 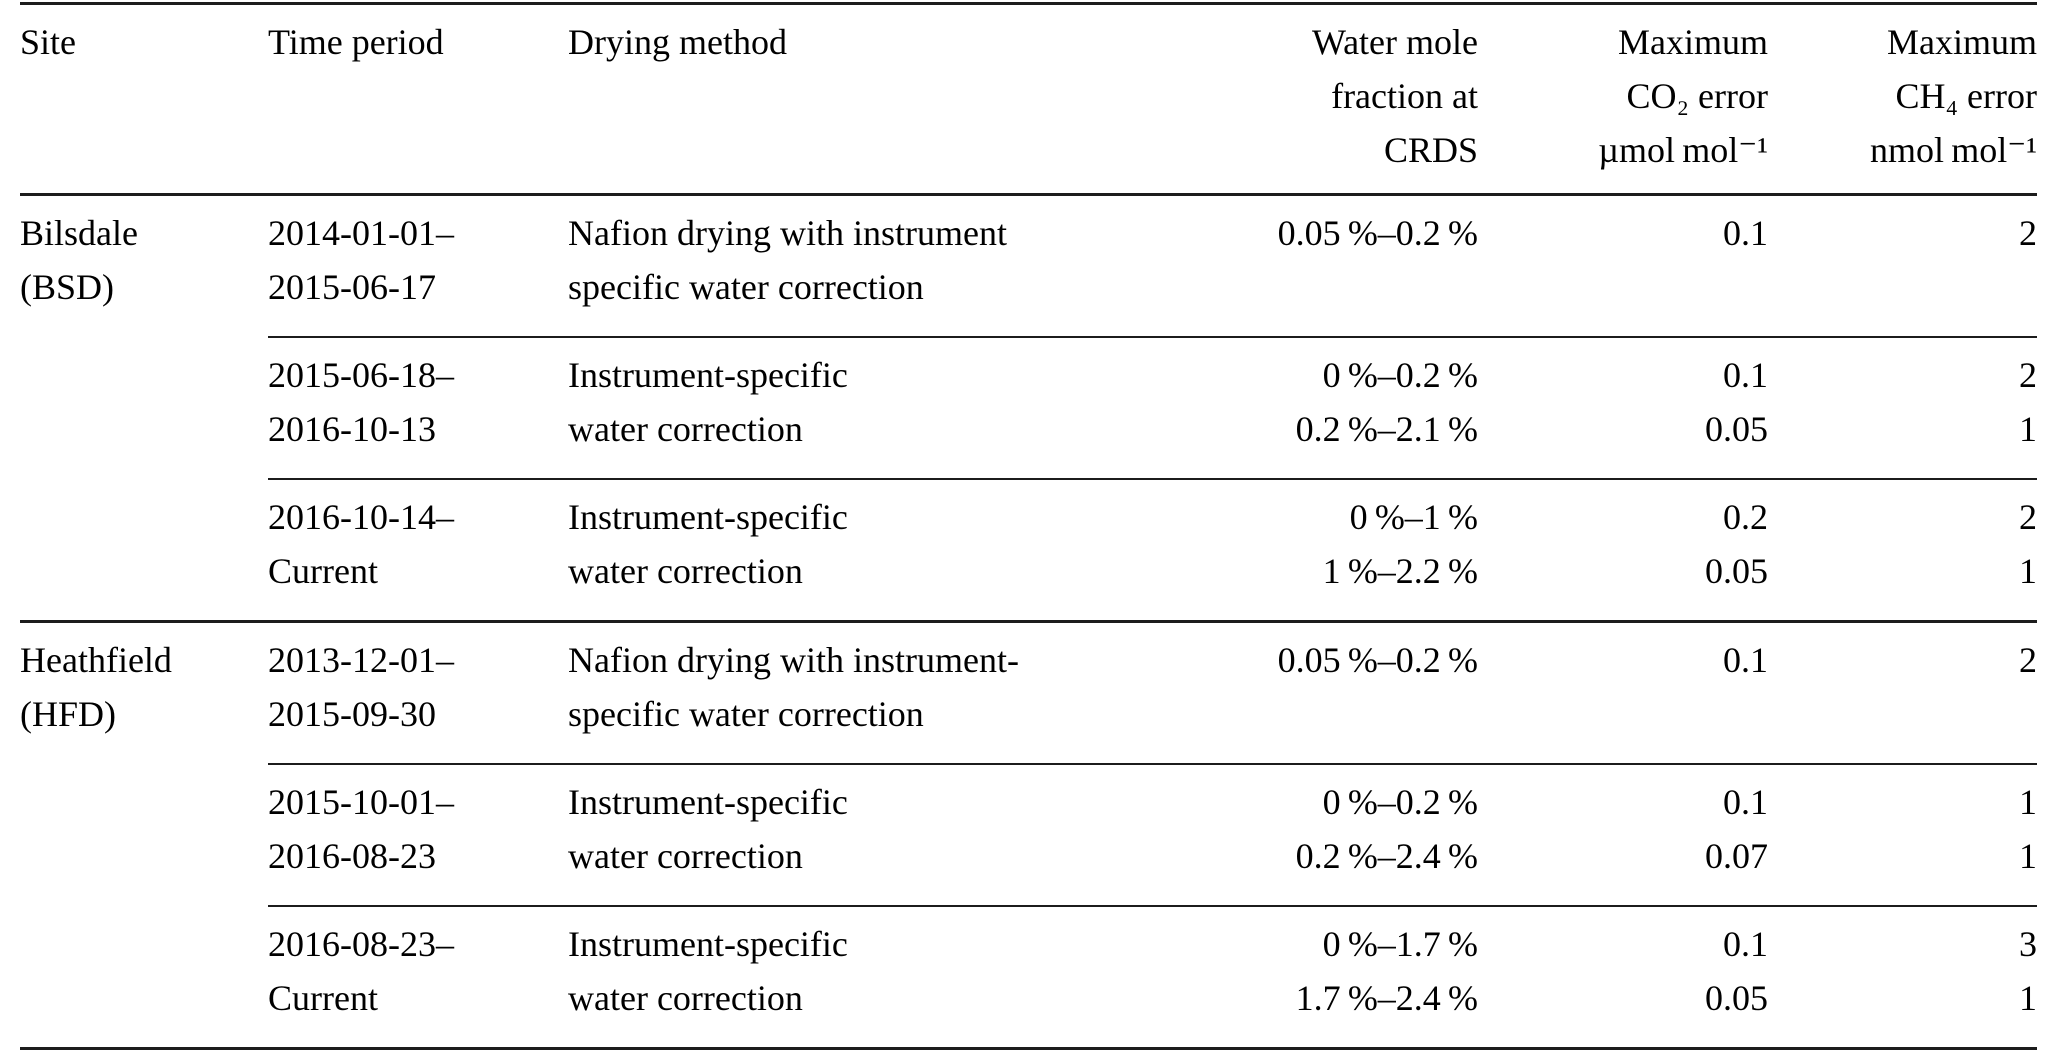 What do you see at coordinates (858, 99) in the screenshot?
I see `header-drying-method: Drying method` at bounding box center [858, 99].